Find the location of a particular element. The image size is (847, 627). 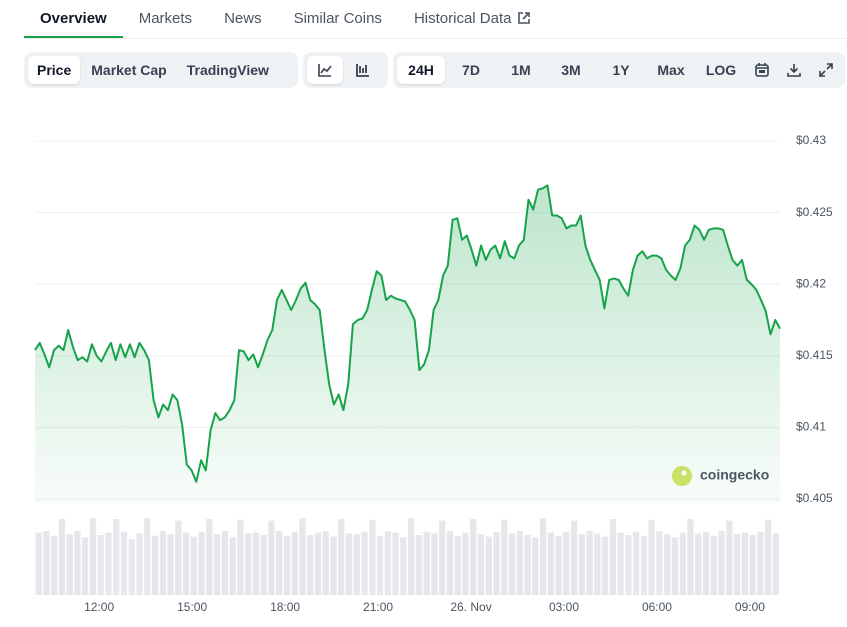

view-button: TradingView is located at coordinates (228, 70).